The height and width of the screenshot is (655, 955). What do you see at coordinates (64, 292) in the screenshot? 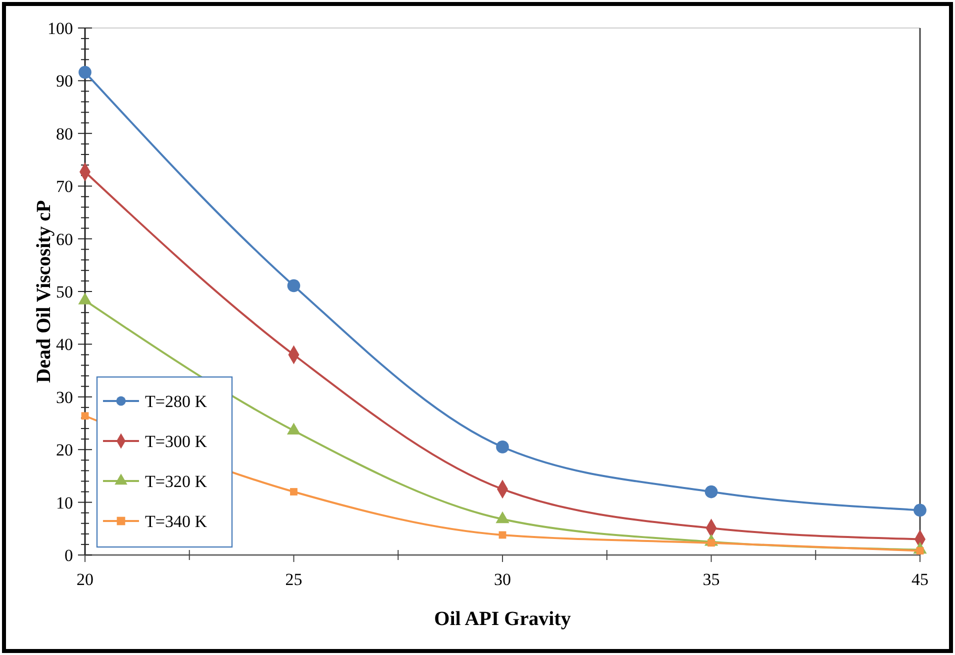
I see `y-tick-label: 50` at bounding box center [64, 292].